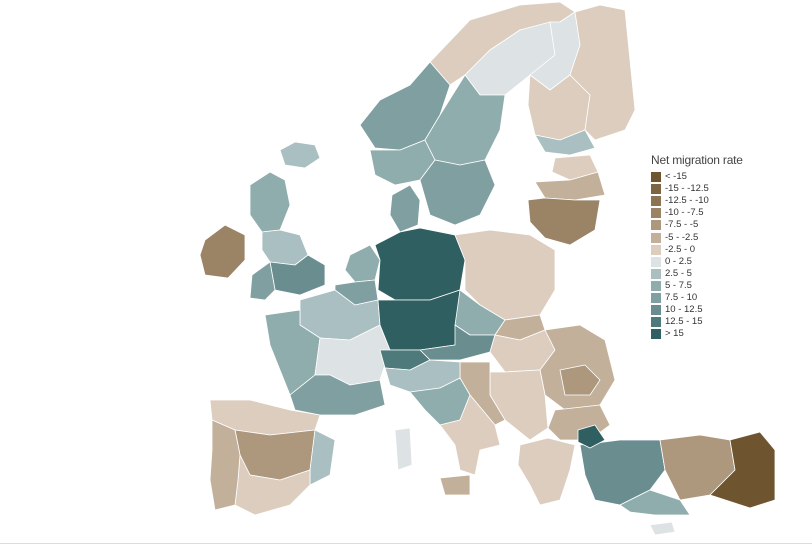 This screenshot has height=548, width=812. I want to click on legend-item: 0 - 2.5, so click(726, 262).